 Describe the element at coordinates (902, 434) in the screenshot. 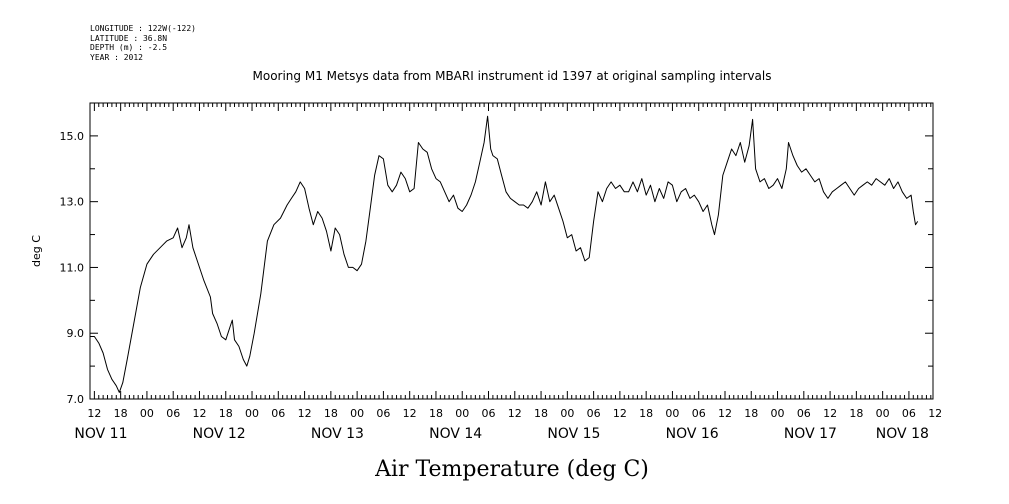

I see `day-label: NOV 18` at that location.